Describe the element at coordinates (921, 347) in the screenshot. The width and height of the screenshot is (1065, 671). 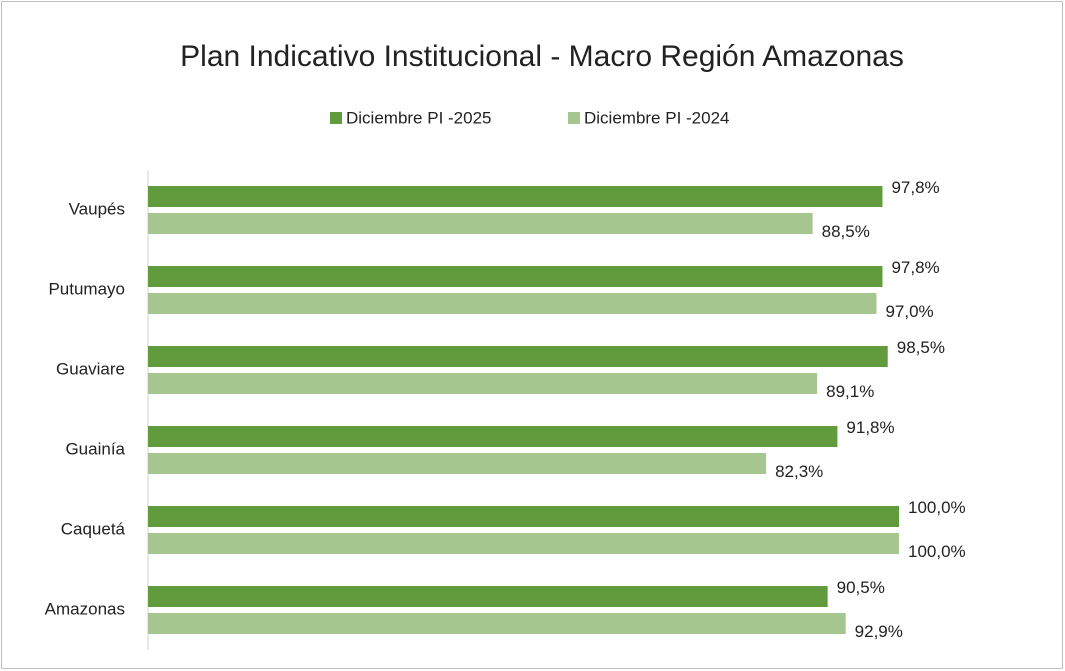
I see `data-label: 98,5%` at that location.